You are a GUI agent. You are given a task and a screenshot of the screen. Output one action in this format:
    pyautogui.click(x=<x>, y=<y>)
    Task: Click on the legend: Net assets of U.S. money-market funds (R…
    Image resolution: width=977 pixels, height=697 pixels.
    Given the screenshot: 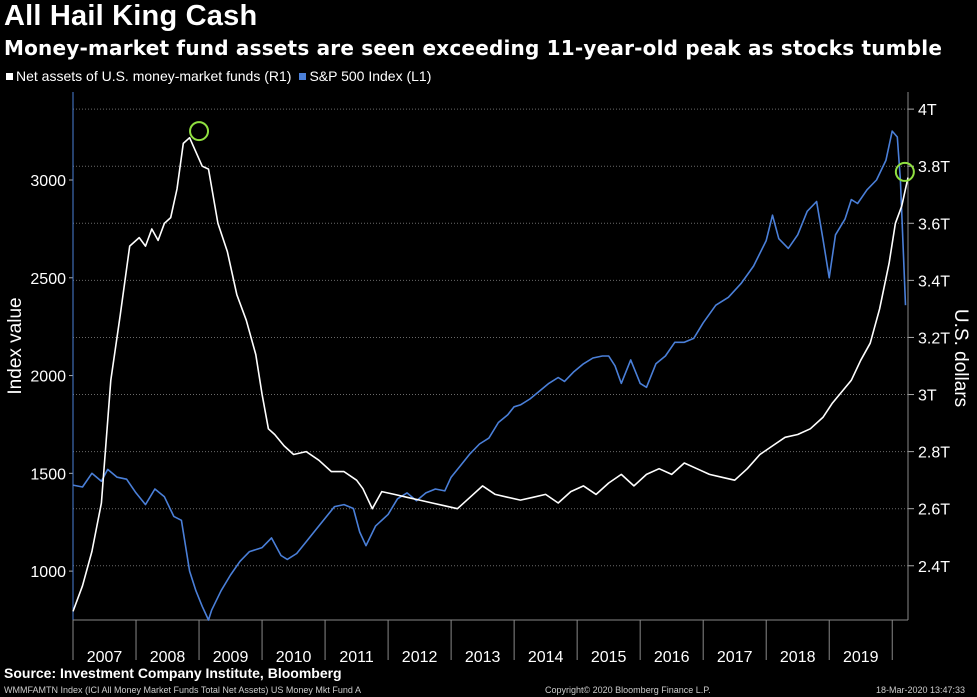 What is the action you would take?
    pyautogui.click(x=222, y=76)
    